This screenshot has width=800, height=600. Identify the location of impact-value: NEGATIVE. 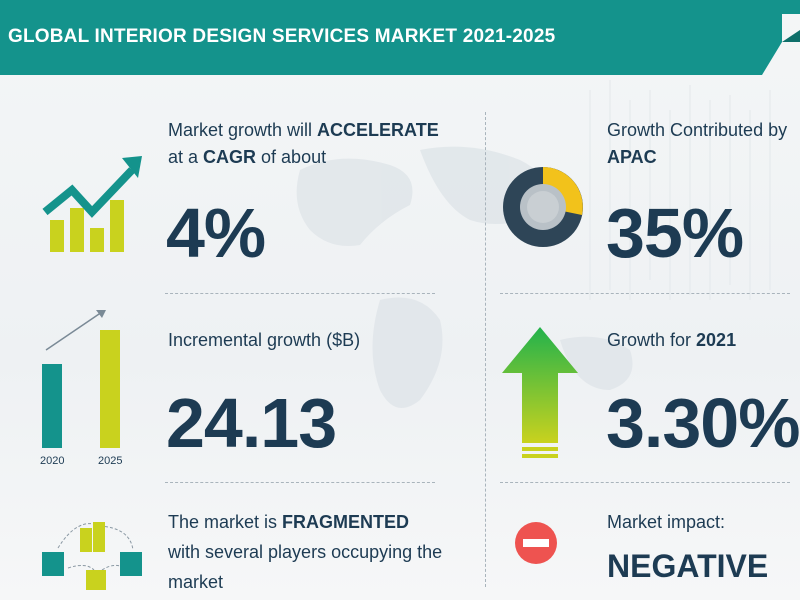
(688, 566).